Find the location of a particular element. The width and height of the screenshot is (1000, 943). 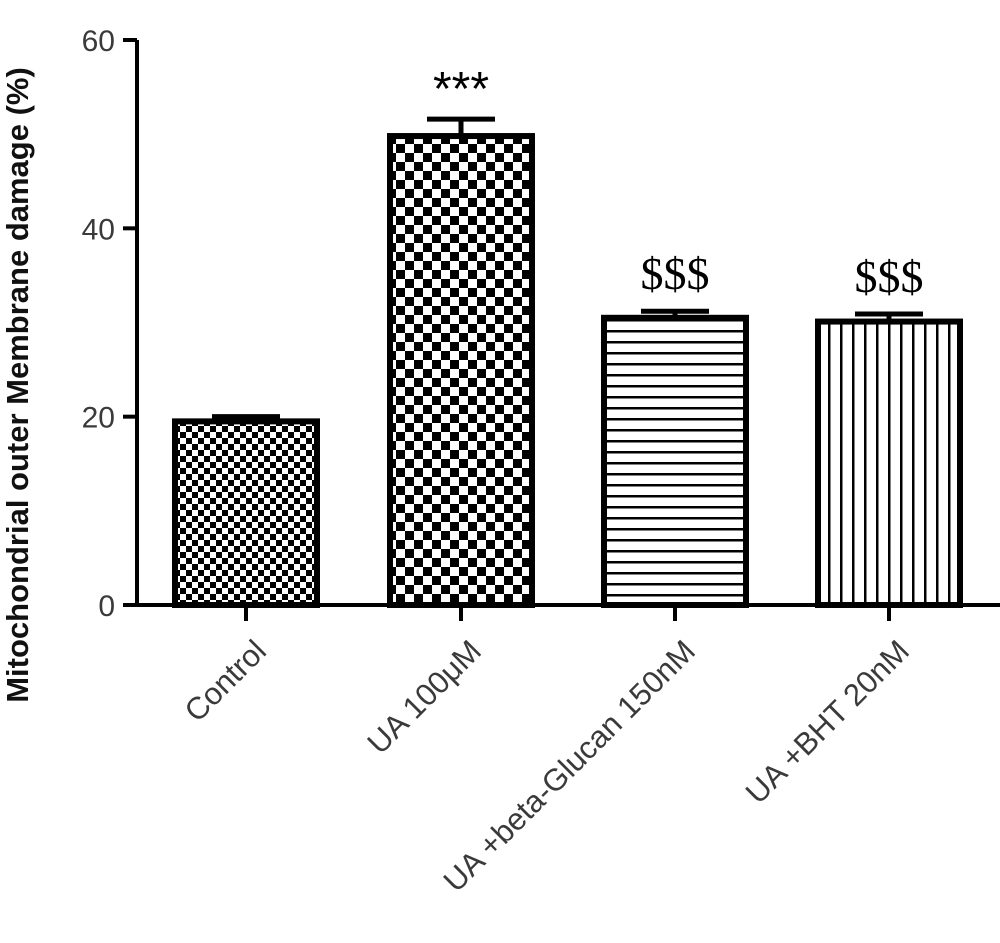

y-axis-ticks: 0 20 40 60 is located at coordinates (109, 324).